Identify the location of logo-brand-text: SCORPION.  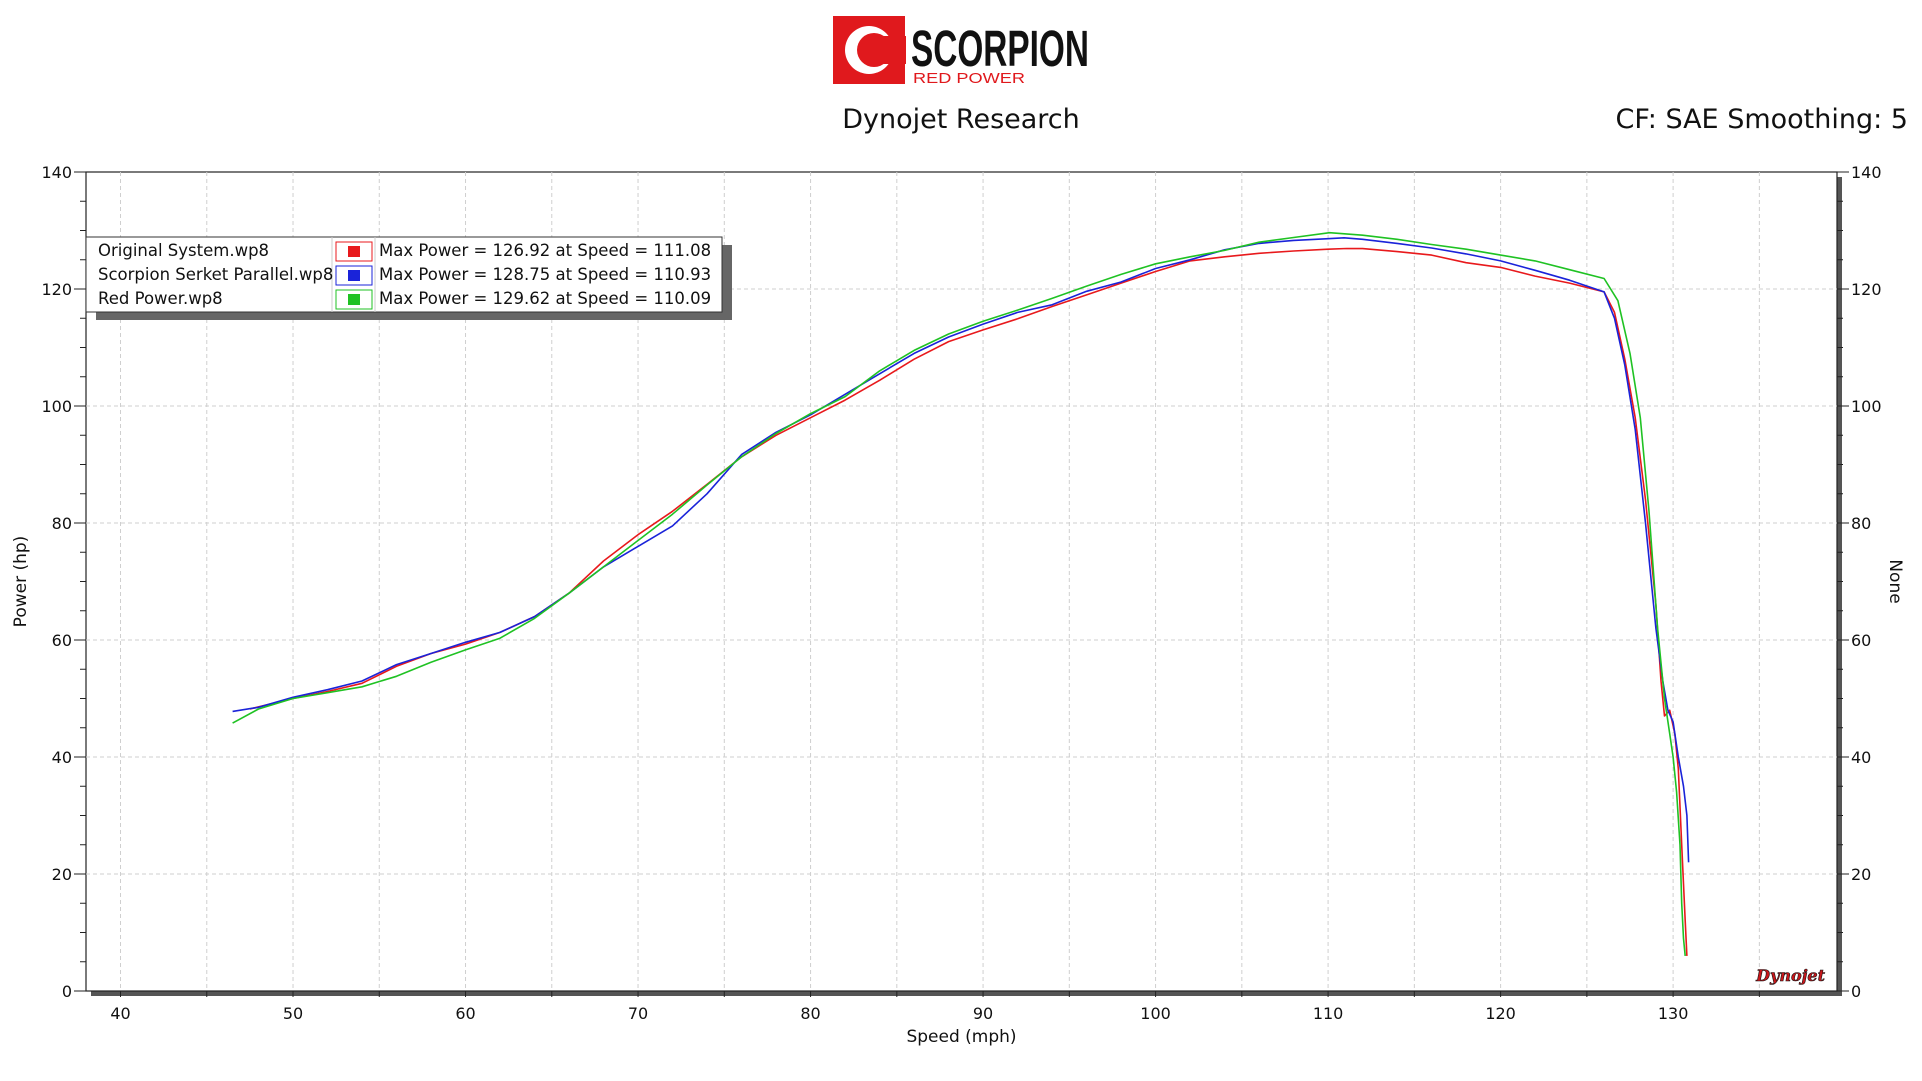
(1000, 48).